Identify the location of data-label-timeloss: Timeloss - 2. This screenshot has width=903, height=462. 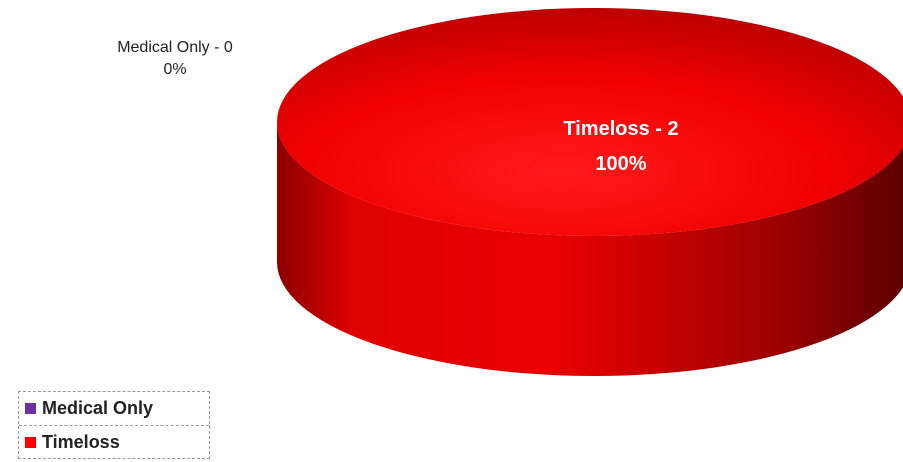
(620, 129).